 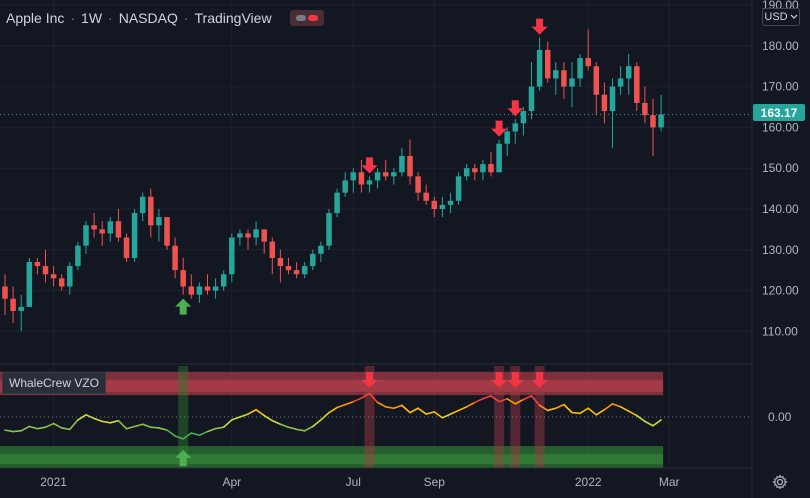 I want to click on chart-header: Apple Inc · 1W · NASDAQ · TradingView, so click(x=165, y=18).